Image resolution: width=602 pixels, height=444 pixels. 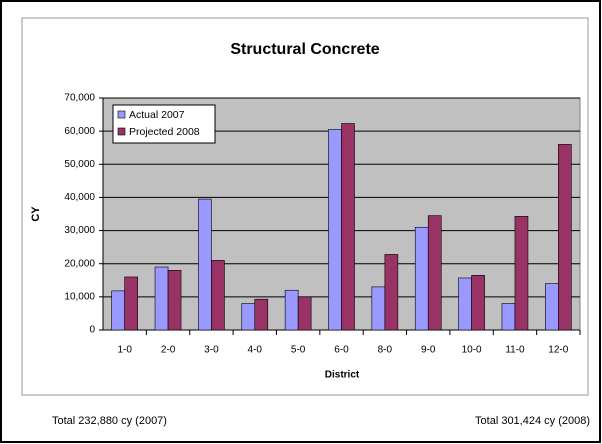 What do you see at coordinates (79, 263) in the screenshot?
I see `y-tick-label: 20,000` at bounding box center [79, 263].